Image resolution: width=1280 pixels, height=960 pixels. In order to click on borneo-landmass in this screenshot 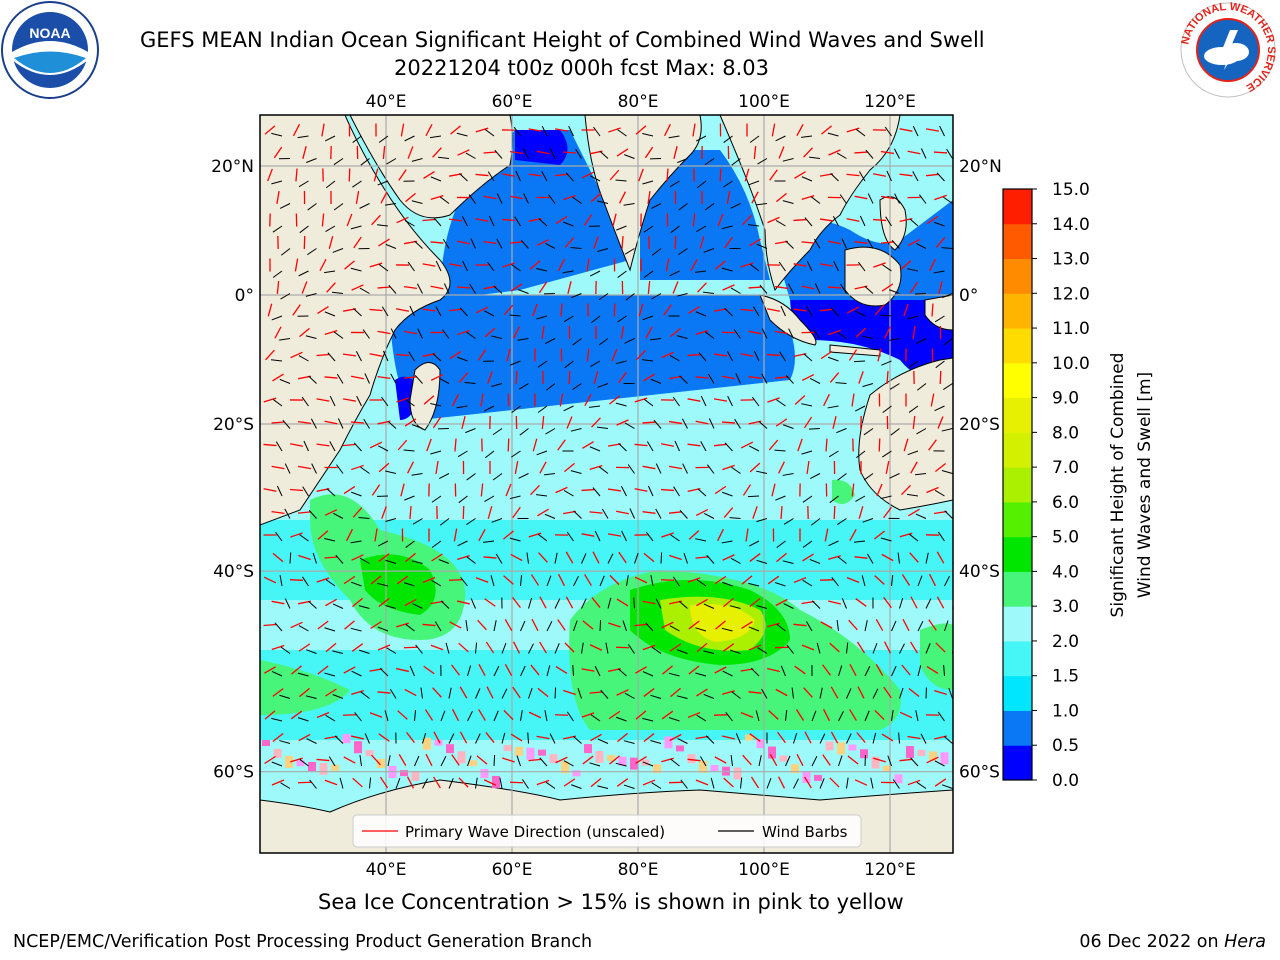, I will do `click(873, 276)`.